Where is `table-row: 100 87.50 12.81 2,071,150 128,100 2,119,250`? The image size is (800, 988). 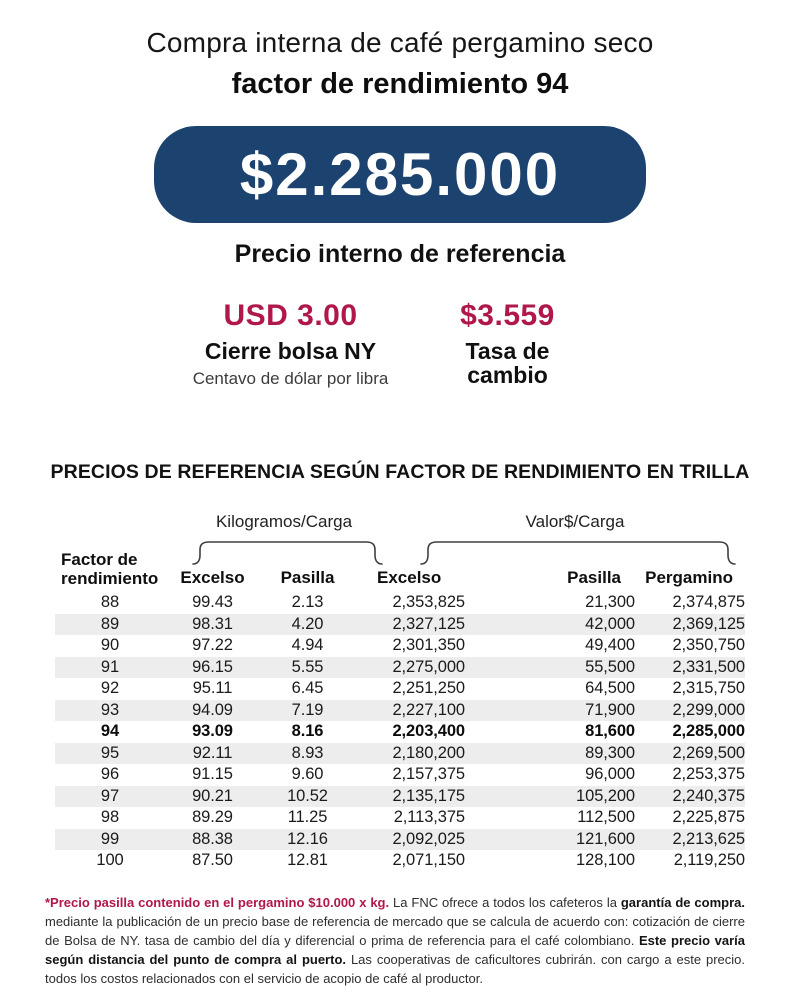 table-row: 100 87.50 12.81 2,071,150 128,100 2,119,250 is located at coordinates (400, 861).